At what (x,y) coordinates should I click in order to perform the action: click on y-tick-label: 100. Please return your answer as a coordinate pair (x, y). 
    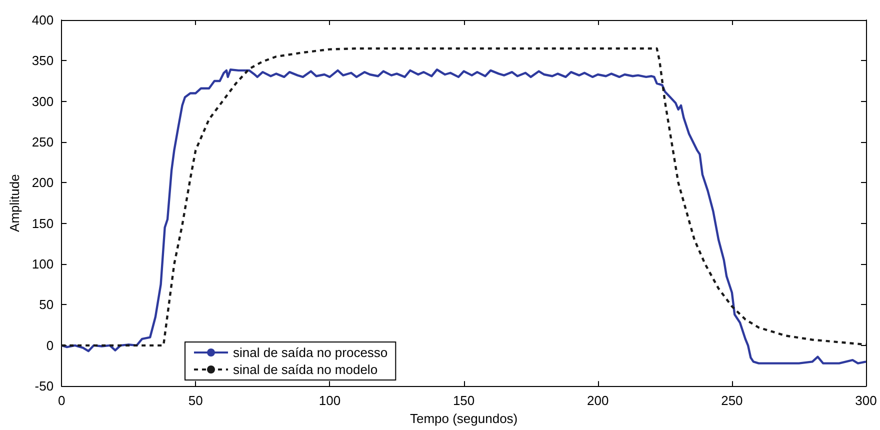
    Looking at the image, I should click on (43, 264).